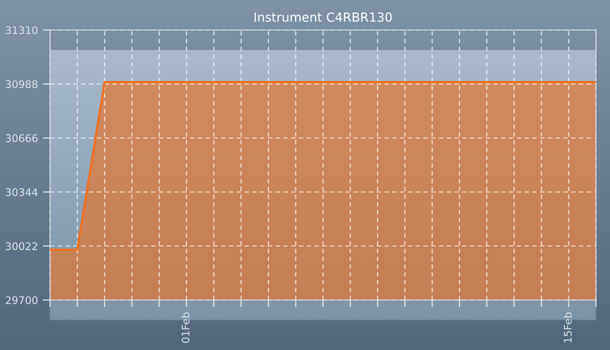 The image size is (610, 350). I want to click on x-tick-label: 15Feb, so click(568, 327).